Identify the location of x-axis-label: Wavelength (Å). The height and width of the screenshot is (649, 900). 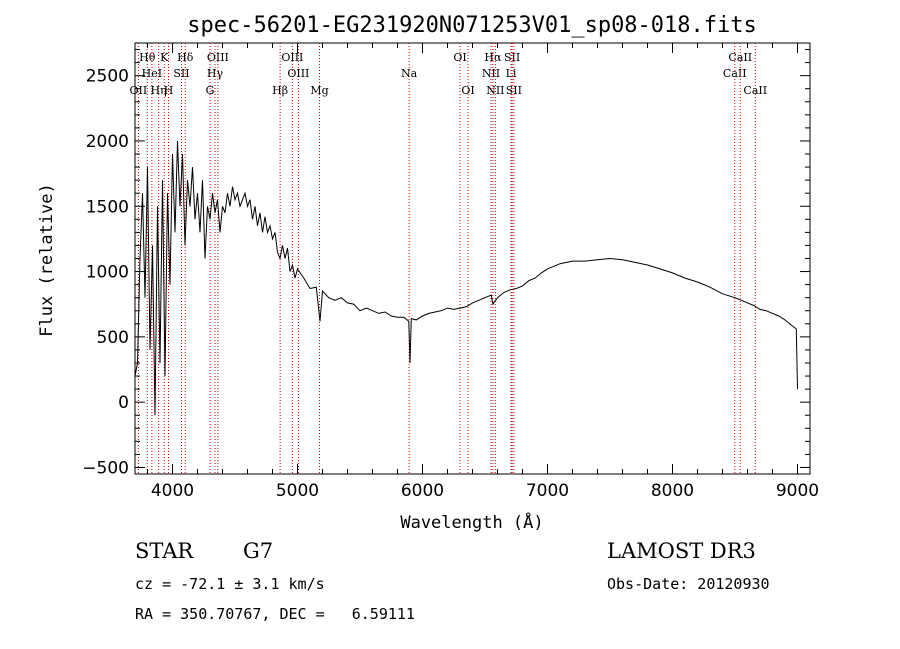
(471, 522).